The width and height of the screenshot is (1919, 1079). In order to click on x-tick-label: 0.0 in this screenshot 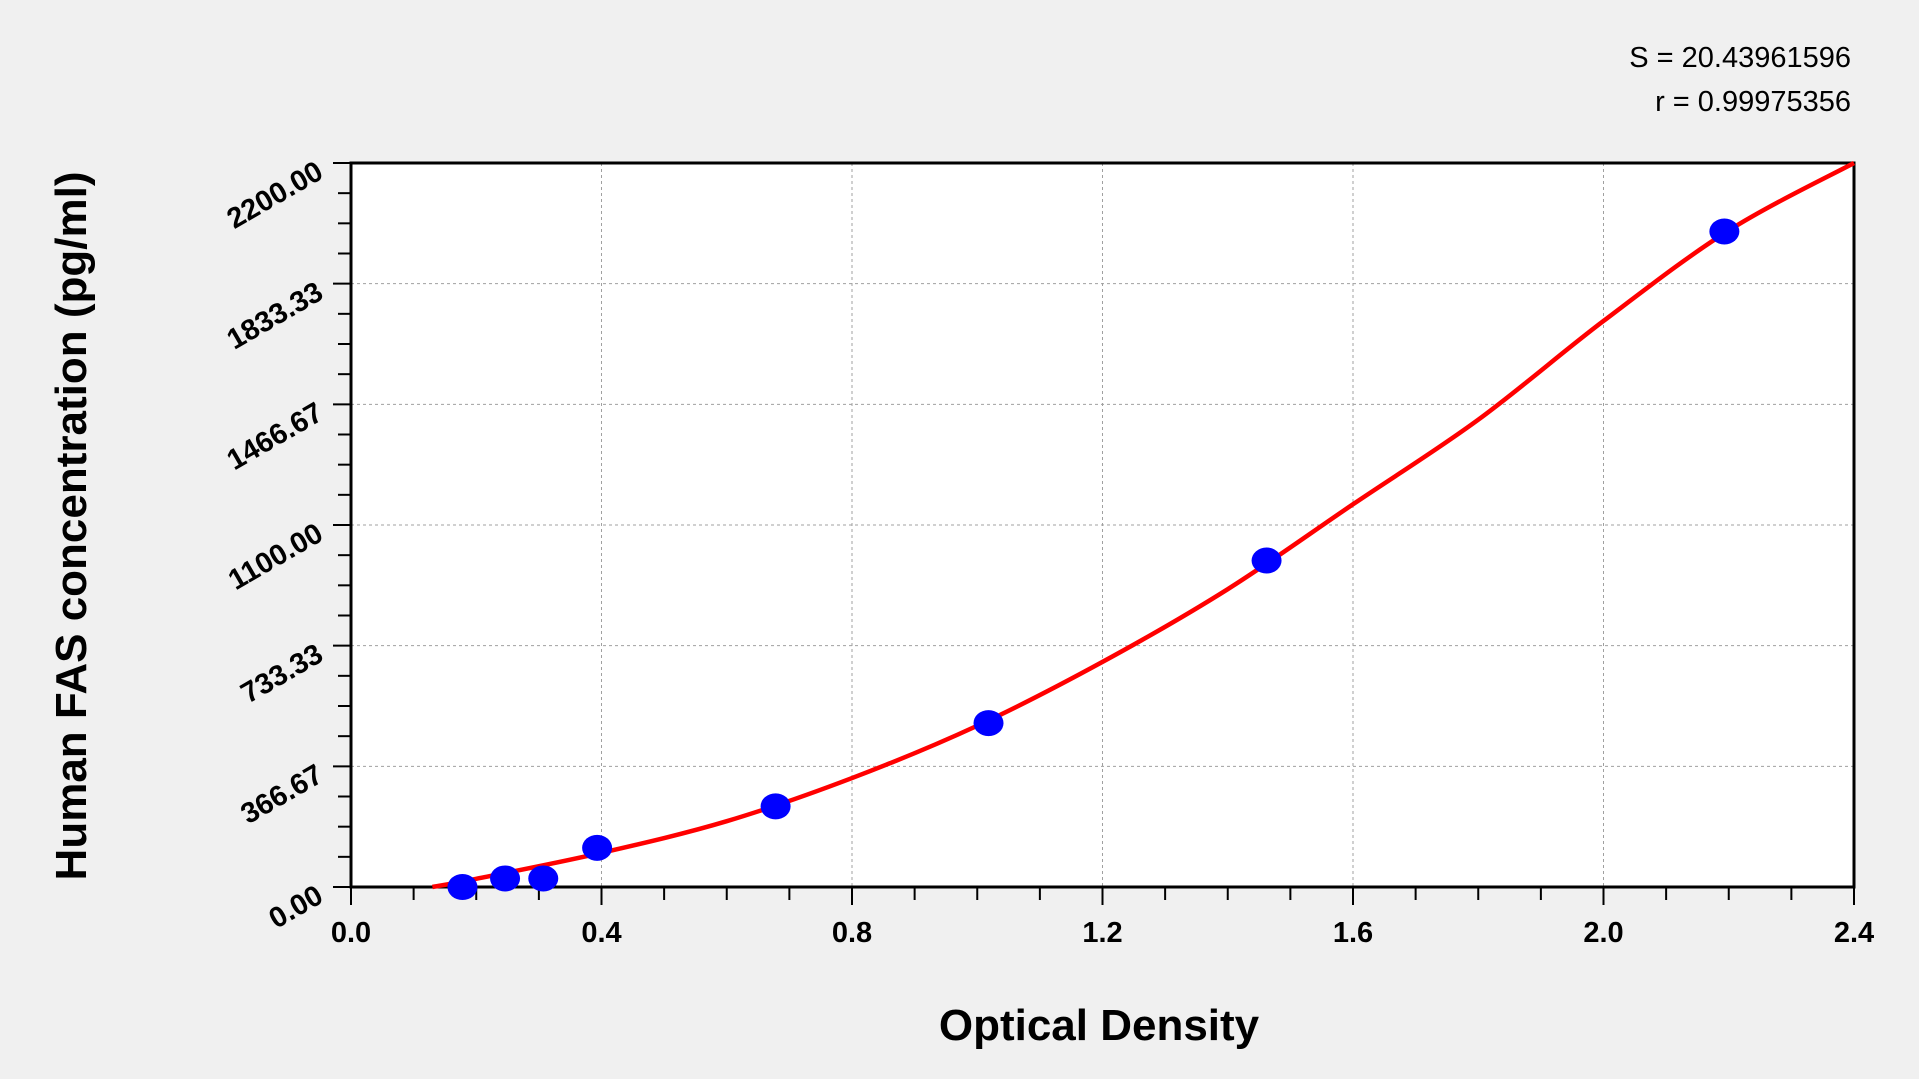, I will do `click(351, 933)`.